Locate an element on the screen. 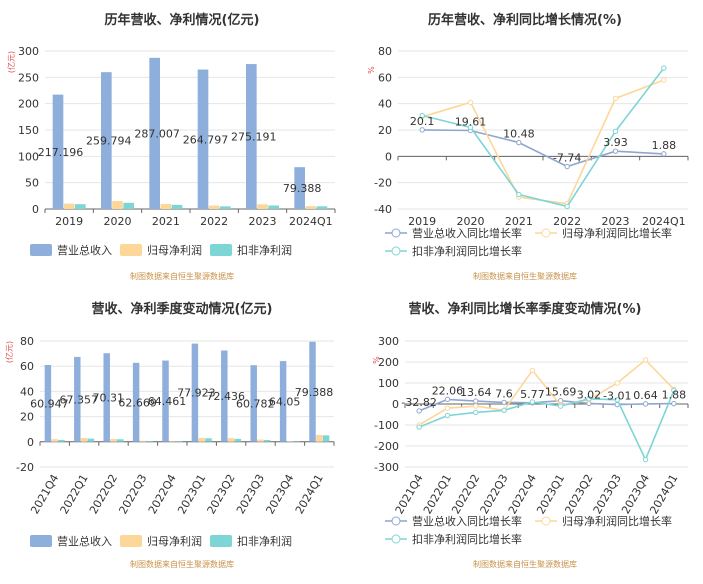  y-tick-label: 50 is located at coordinates (32, 183).